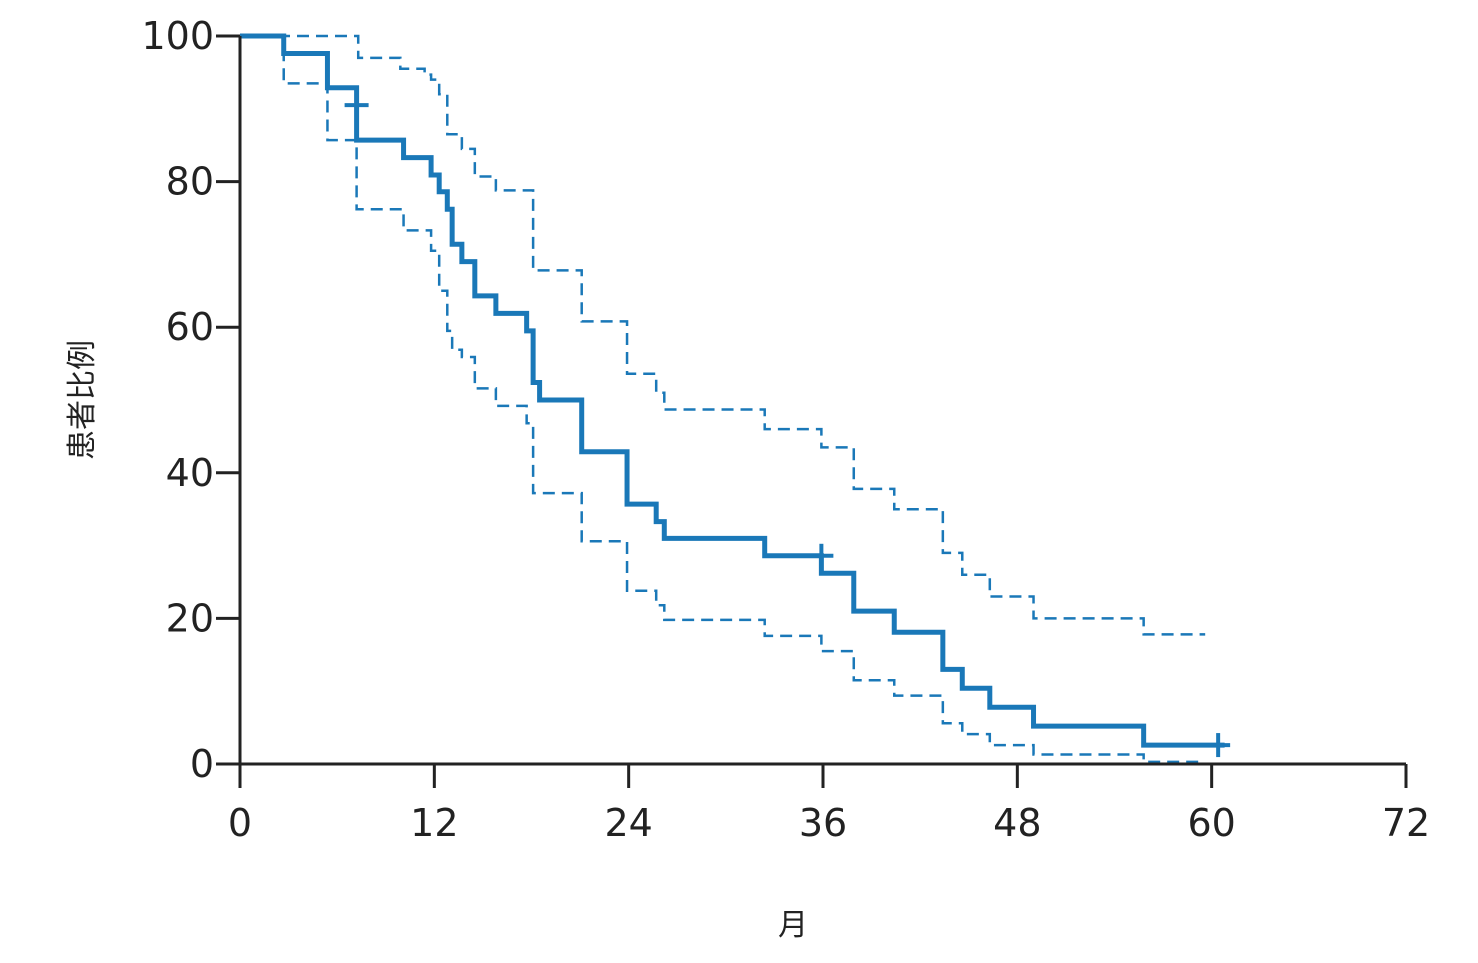  Describe the element at coordinates (240, 823) in the screenshot. I see `x-tick-label-0: 0` at that location.